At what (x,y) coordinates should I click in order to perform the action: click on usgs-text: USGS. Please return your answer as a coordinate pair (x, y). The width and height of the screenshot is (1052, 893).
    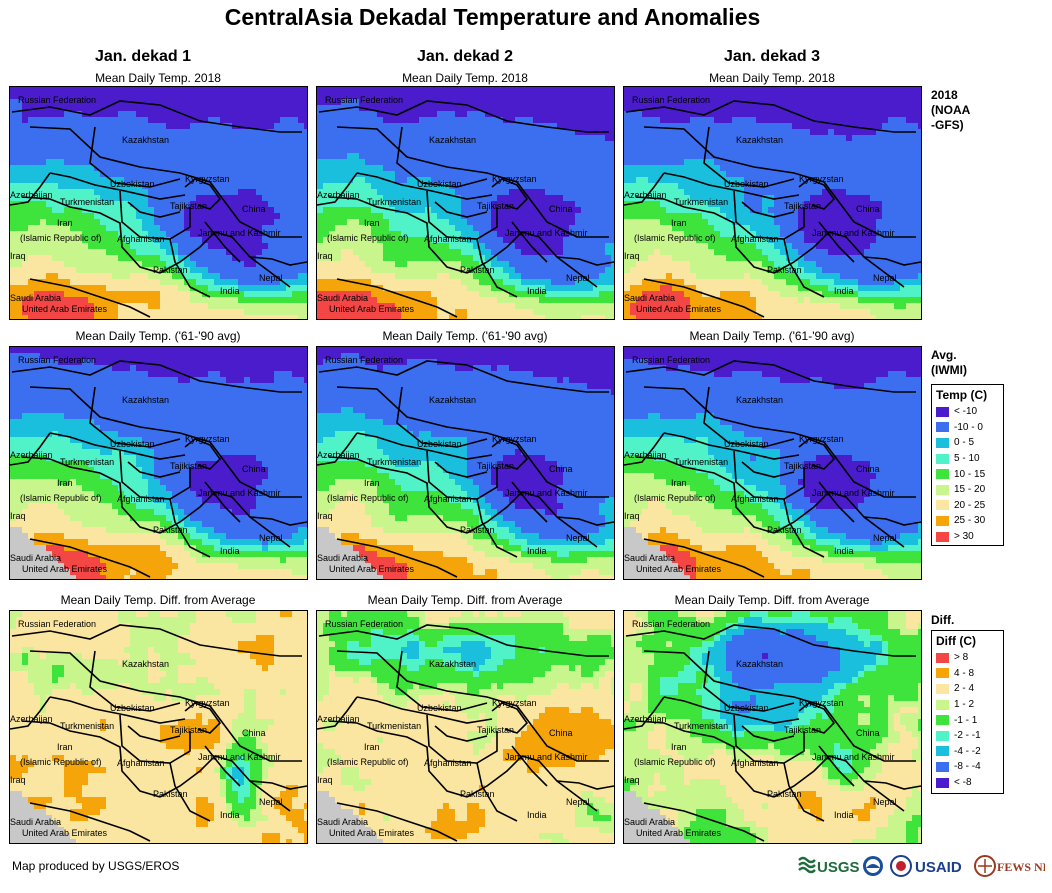
    Looking at the image, I should click on (838, 867).